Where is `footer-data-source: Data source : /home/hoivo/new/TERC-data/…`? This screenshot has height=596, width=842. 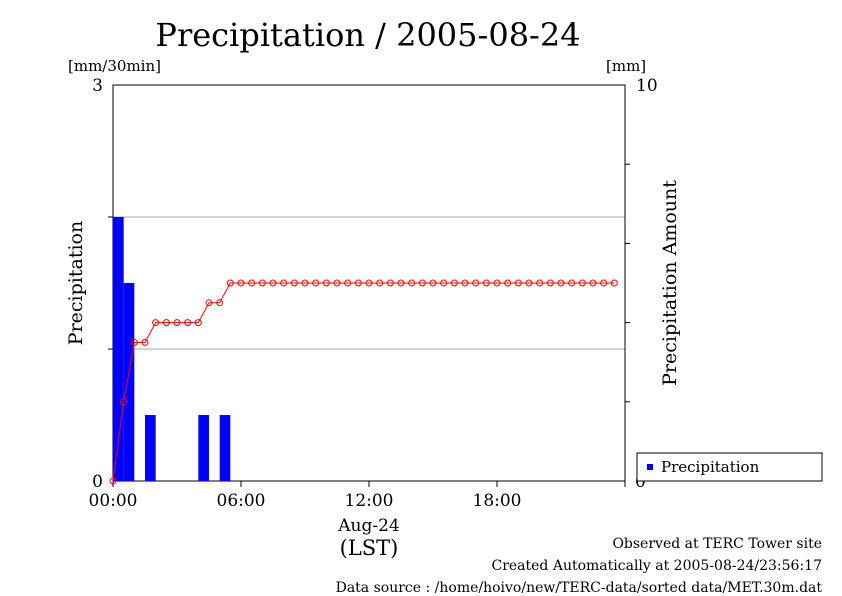 footer-data-source: Data source : /home/hoivo/new/TERC-data/… is located at coordinates (578, 588).